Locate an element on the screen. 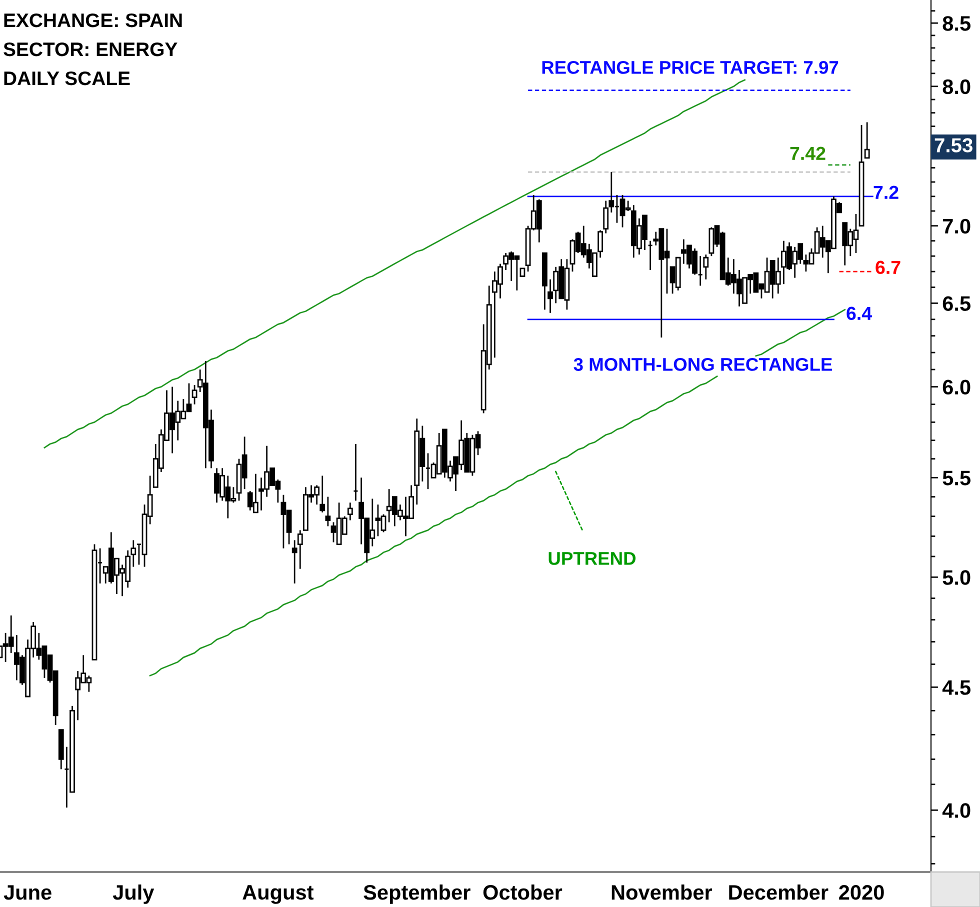 Image resolution: width=980 pixels, height=907 pixels. annotation: SECTOR: ENERGY is located at coordinates (91, 49).